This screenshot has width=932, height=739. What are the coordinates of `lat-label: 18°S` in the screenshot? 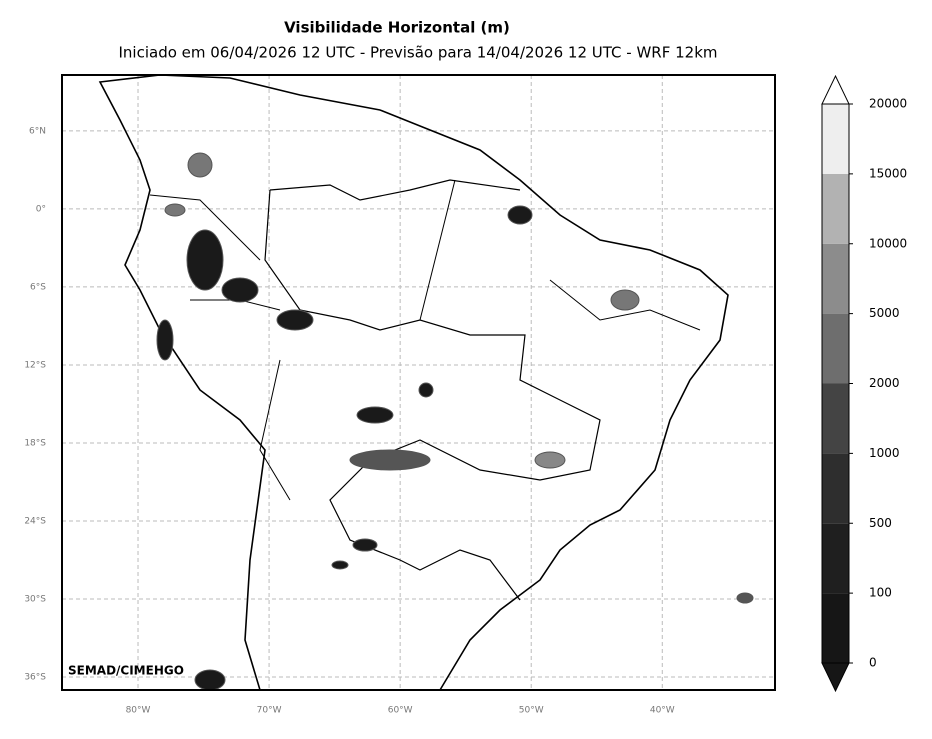 It's located at (35, 443).